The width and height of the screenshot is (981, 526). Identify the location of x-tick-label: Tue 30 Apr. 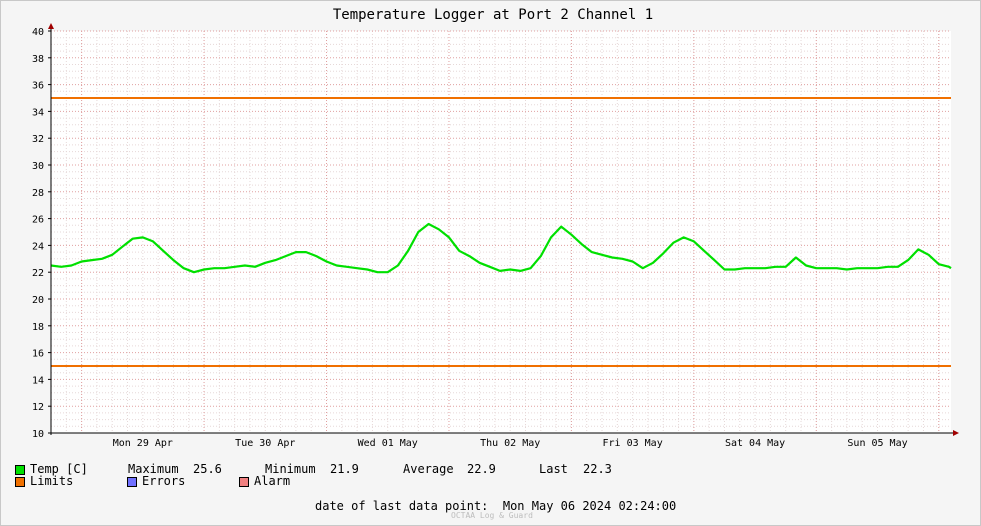
(265, 443).